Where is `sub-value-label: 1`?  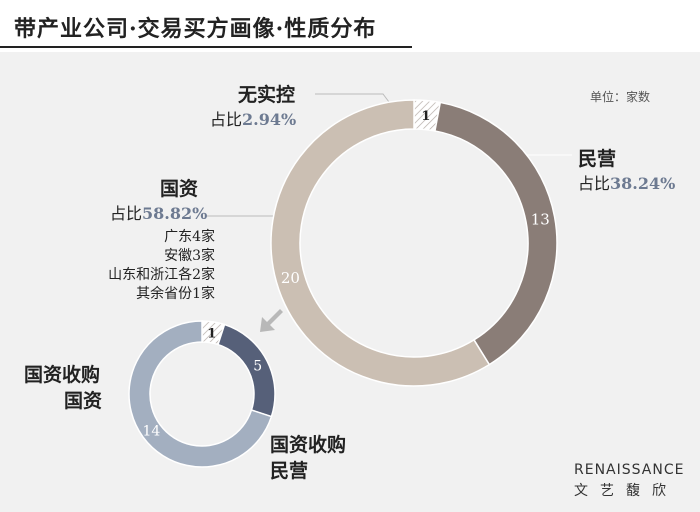 sub-value-label: 1 is located at coordinates (211, 333).